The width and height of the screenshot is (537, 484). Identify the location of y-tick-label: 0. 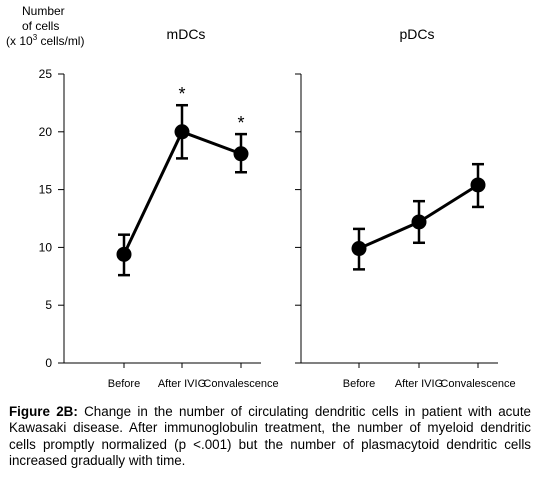
(48, 363).